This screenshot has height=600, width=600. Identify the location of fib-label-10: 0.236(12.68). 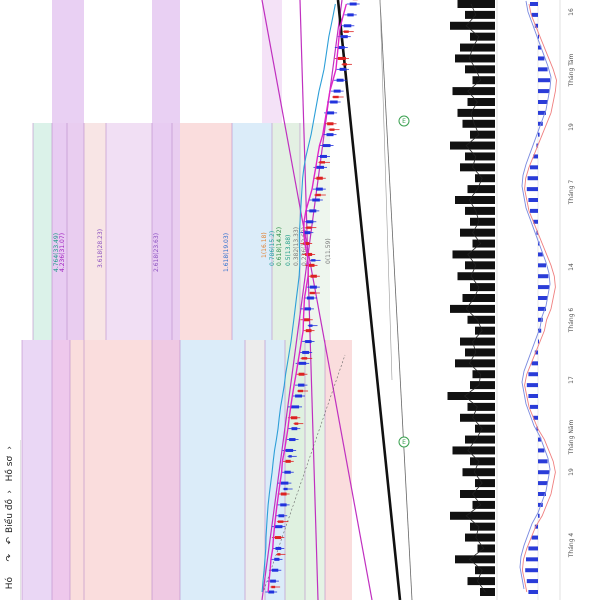
(304, 246).